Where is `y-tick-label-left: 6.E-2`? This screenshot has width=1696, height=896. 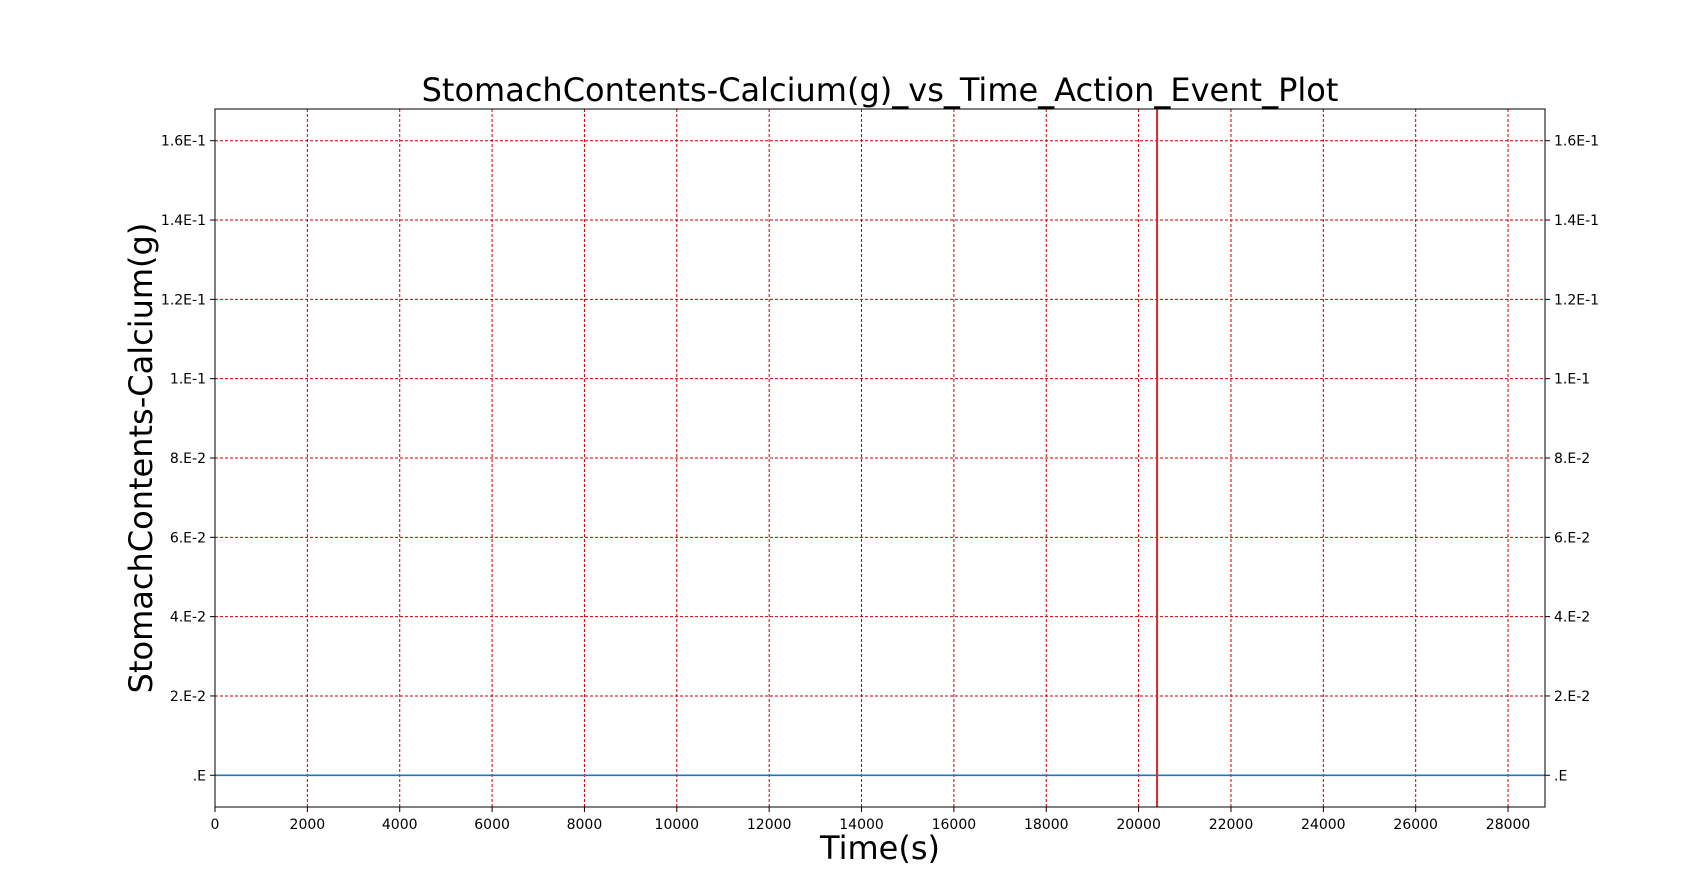 y-tick-label-left: 6.E-2 is located at coordinates (188, 538).